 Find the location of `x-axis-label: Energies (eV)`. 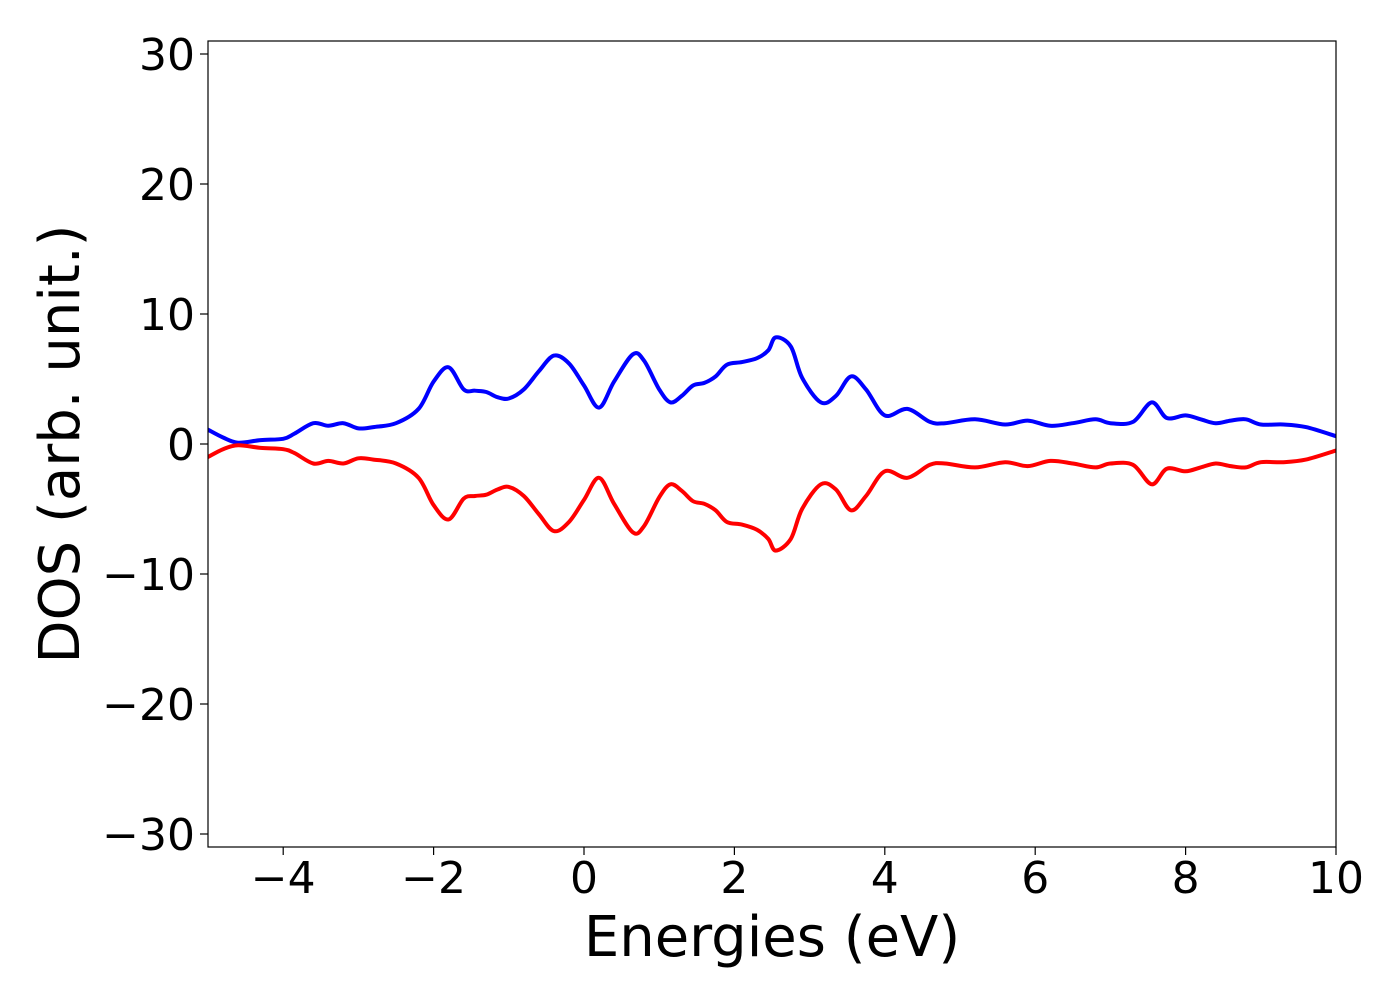

x-axis-label: Energies (eV) is located at coordinates (772, 937).